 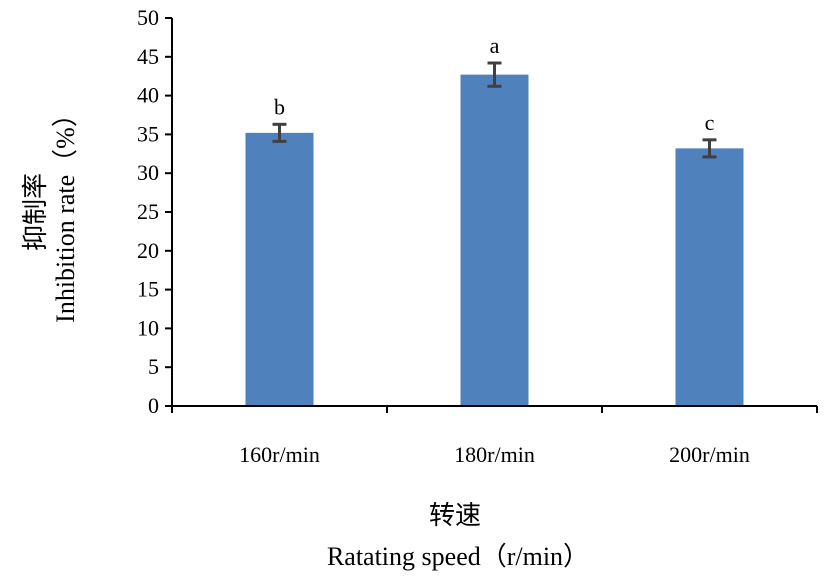 What do you see at coordinates (148, 250) in the screenshot?
I see `y-tick-label: 20` at bounding box center [148, 250].